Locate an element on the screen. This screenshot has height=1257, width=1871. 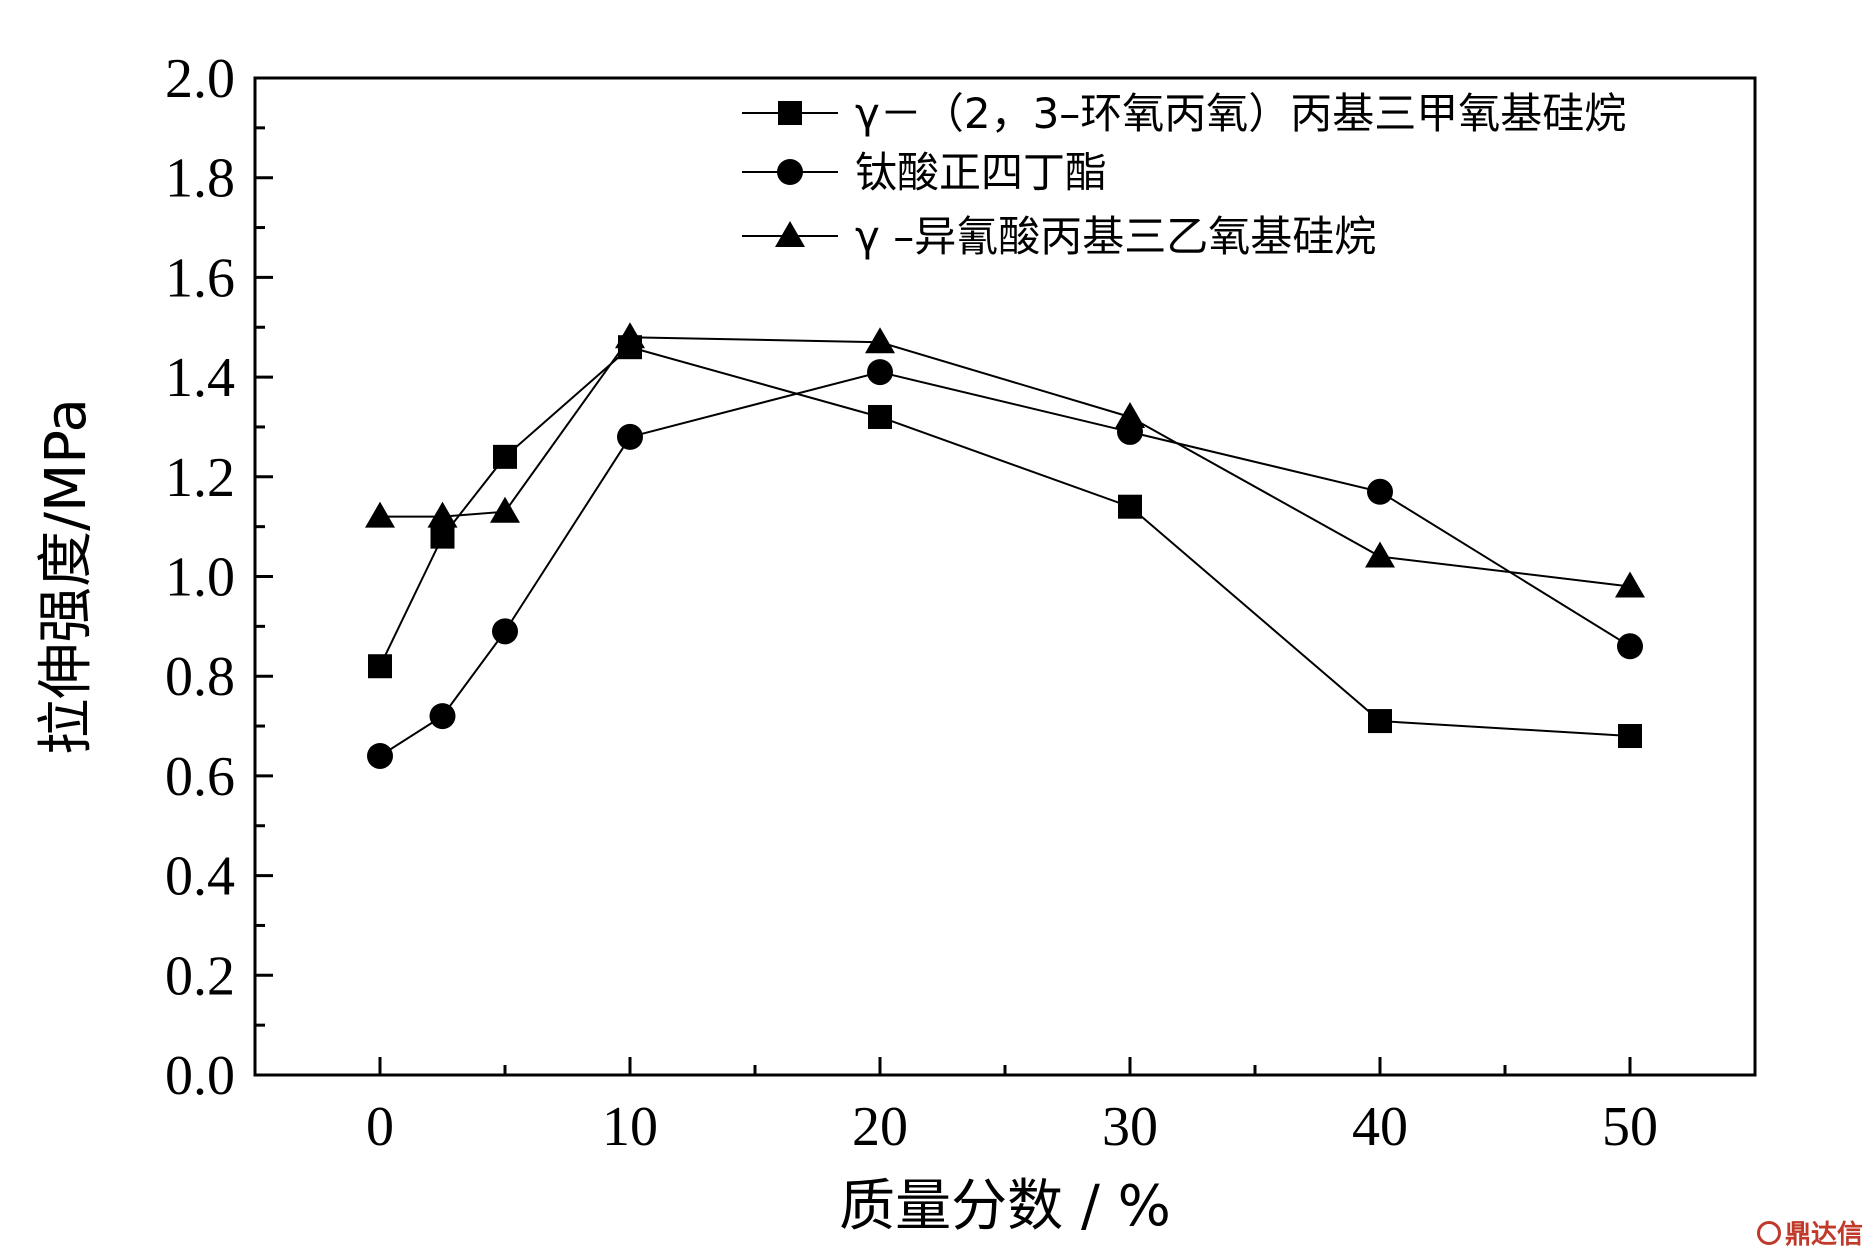
x-axis-title: 质量分数 / % is located at coordinates (1005, 1206).